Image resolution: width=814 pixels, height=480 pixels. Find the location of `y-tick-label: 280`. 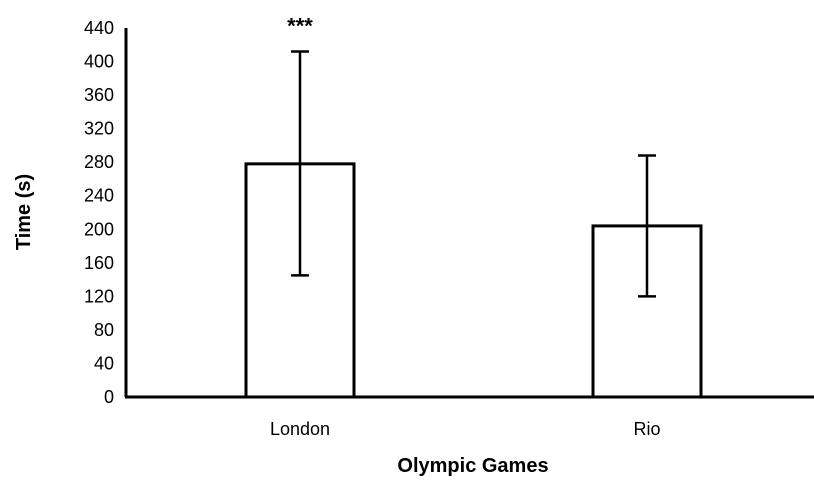

y-tick-label: 280 is located at coordinates (99, 162).